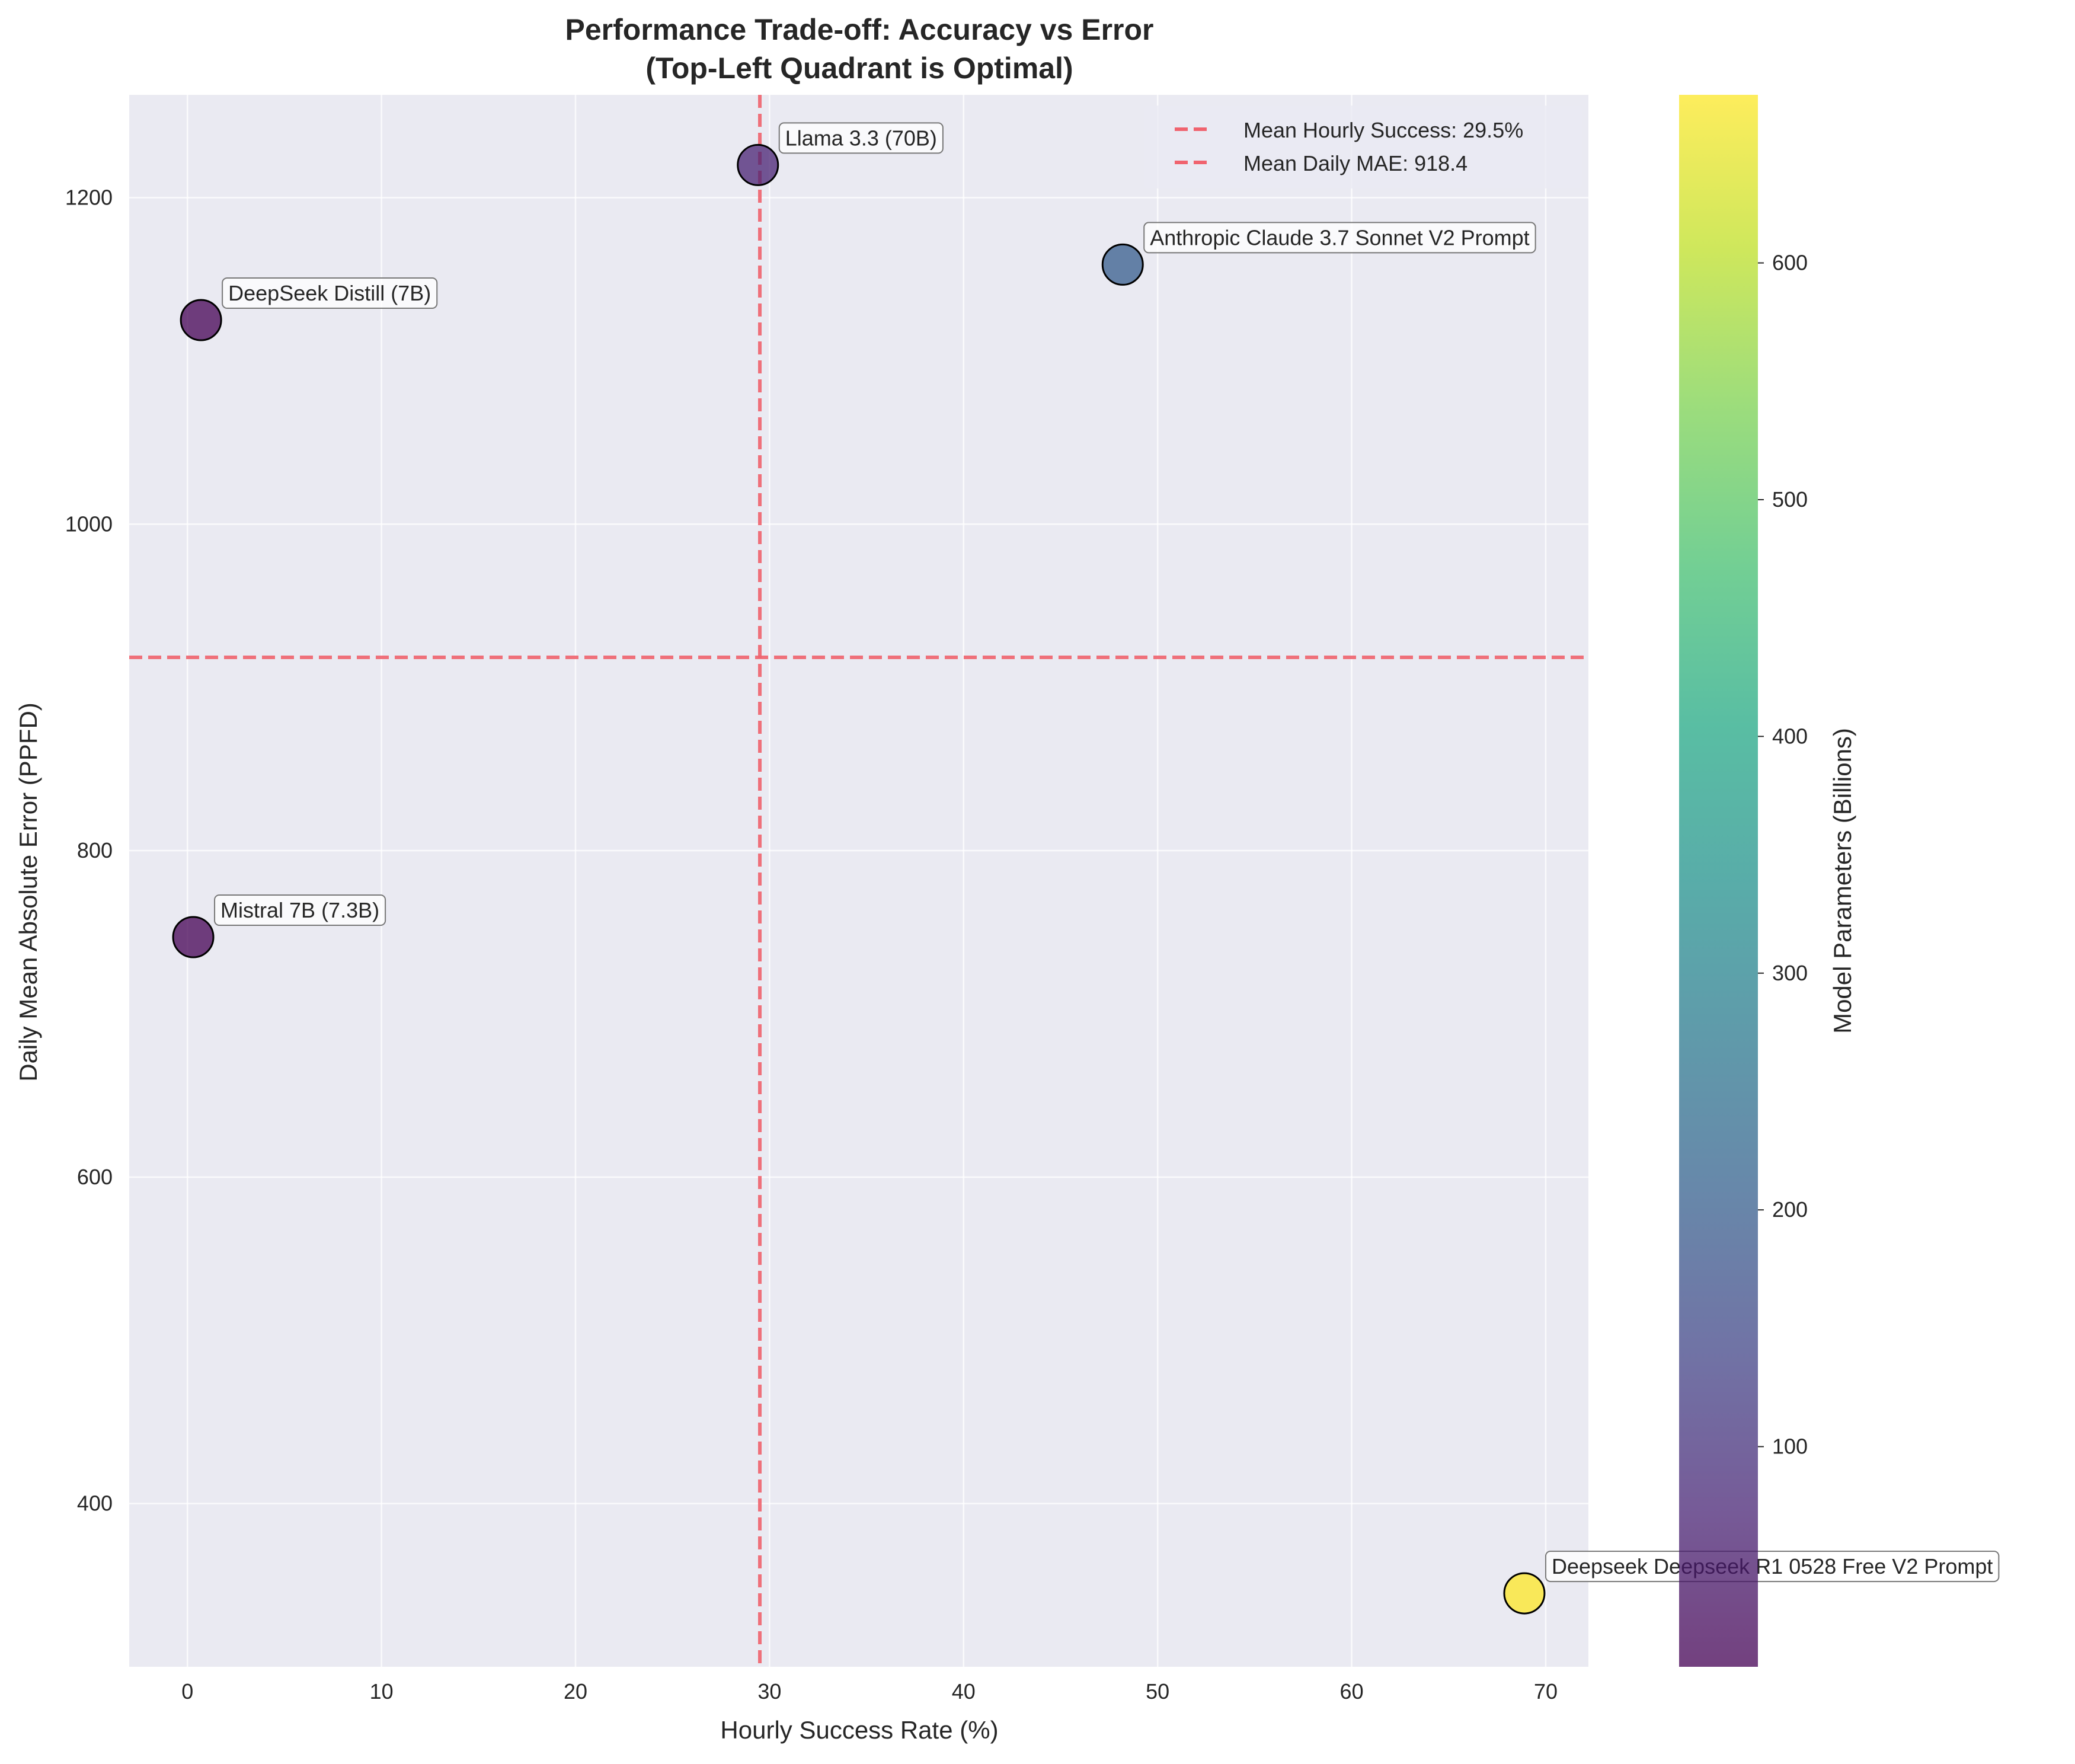 This screenshot has width=2075, height=1764. I want to click on x-axis-label: Hourly Success Rate (%), so click(859, 1730).